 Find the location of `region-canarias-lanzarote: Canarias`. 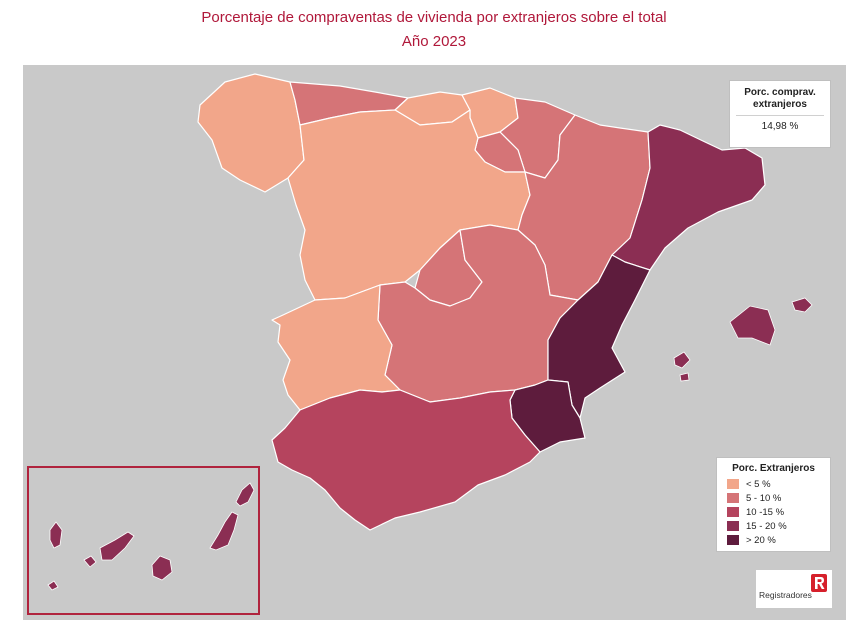

region-canarias-lanzarote: Canarias is located at coordinates (245, 494).